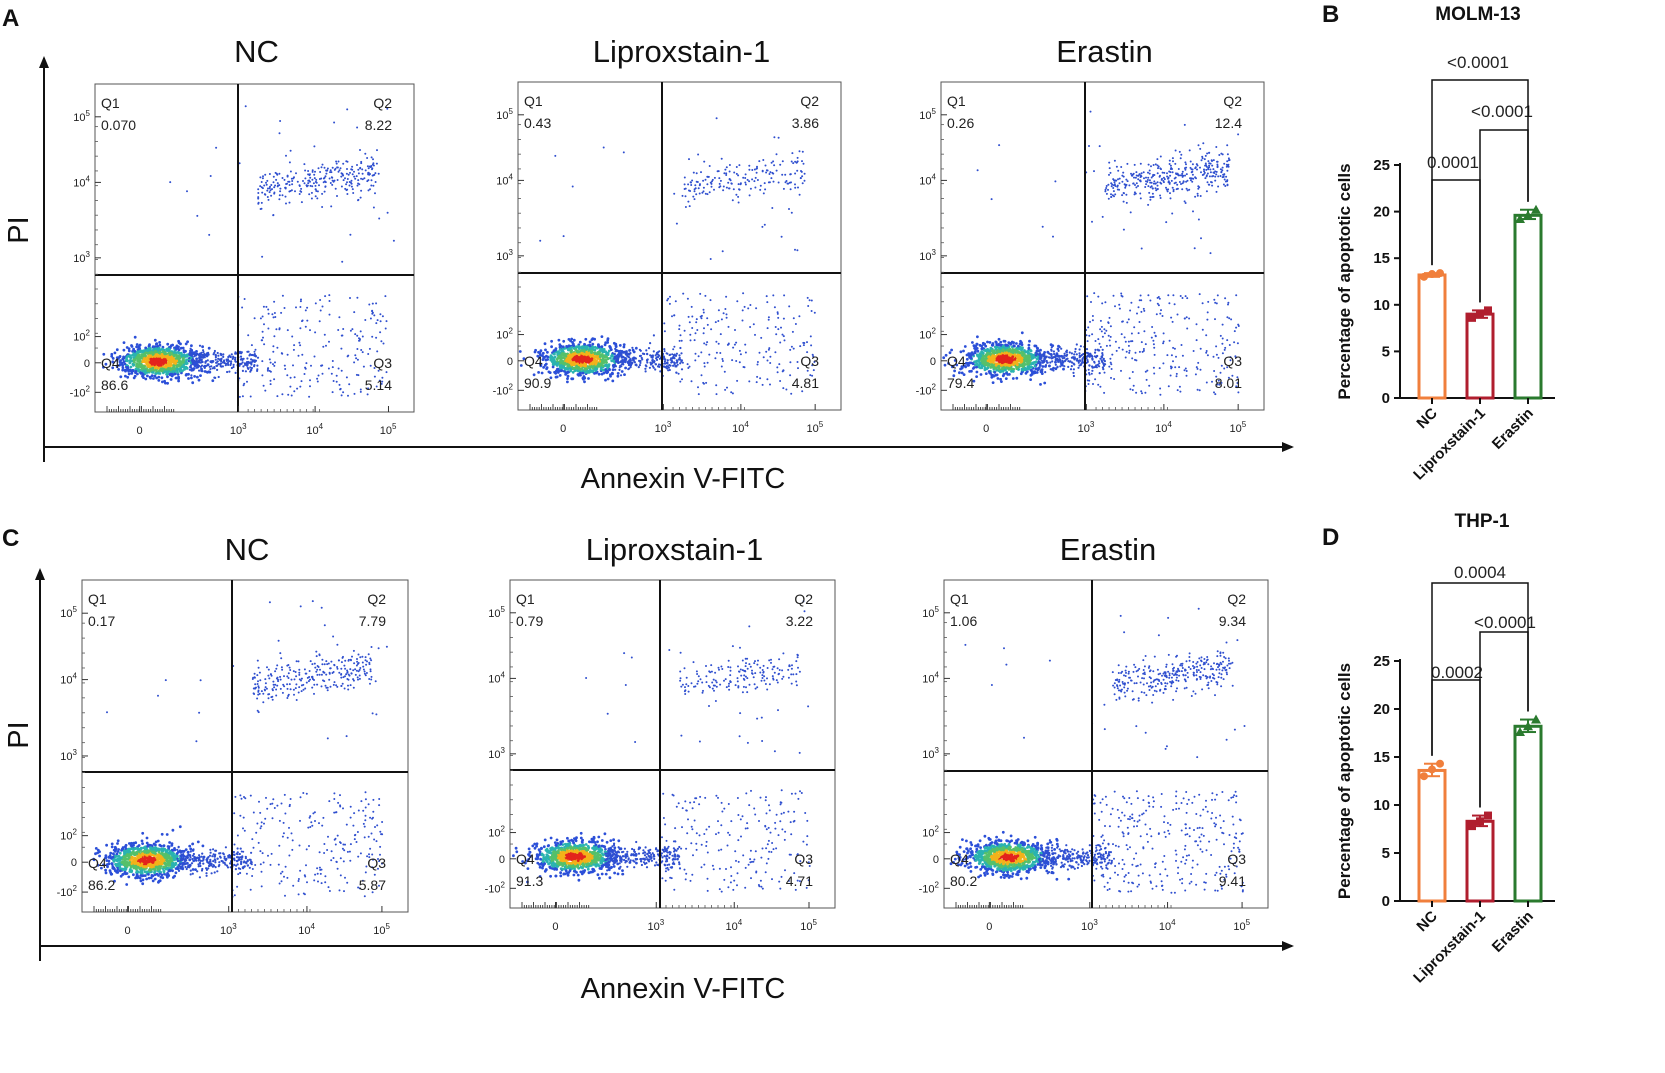  I want to click on x-tick-label: 103, so click(663, 427).